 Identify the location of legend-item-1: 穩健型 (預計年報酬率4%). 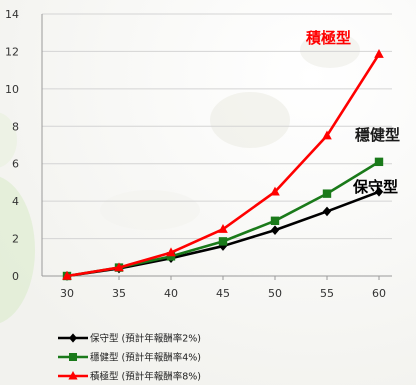
(129, 358).